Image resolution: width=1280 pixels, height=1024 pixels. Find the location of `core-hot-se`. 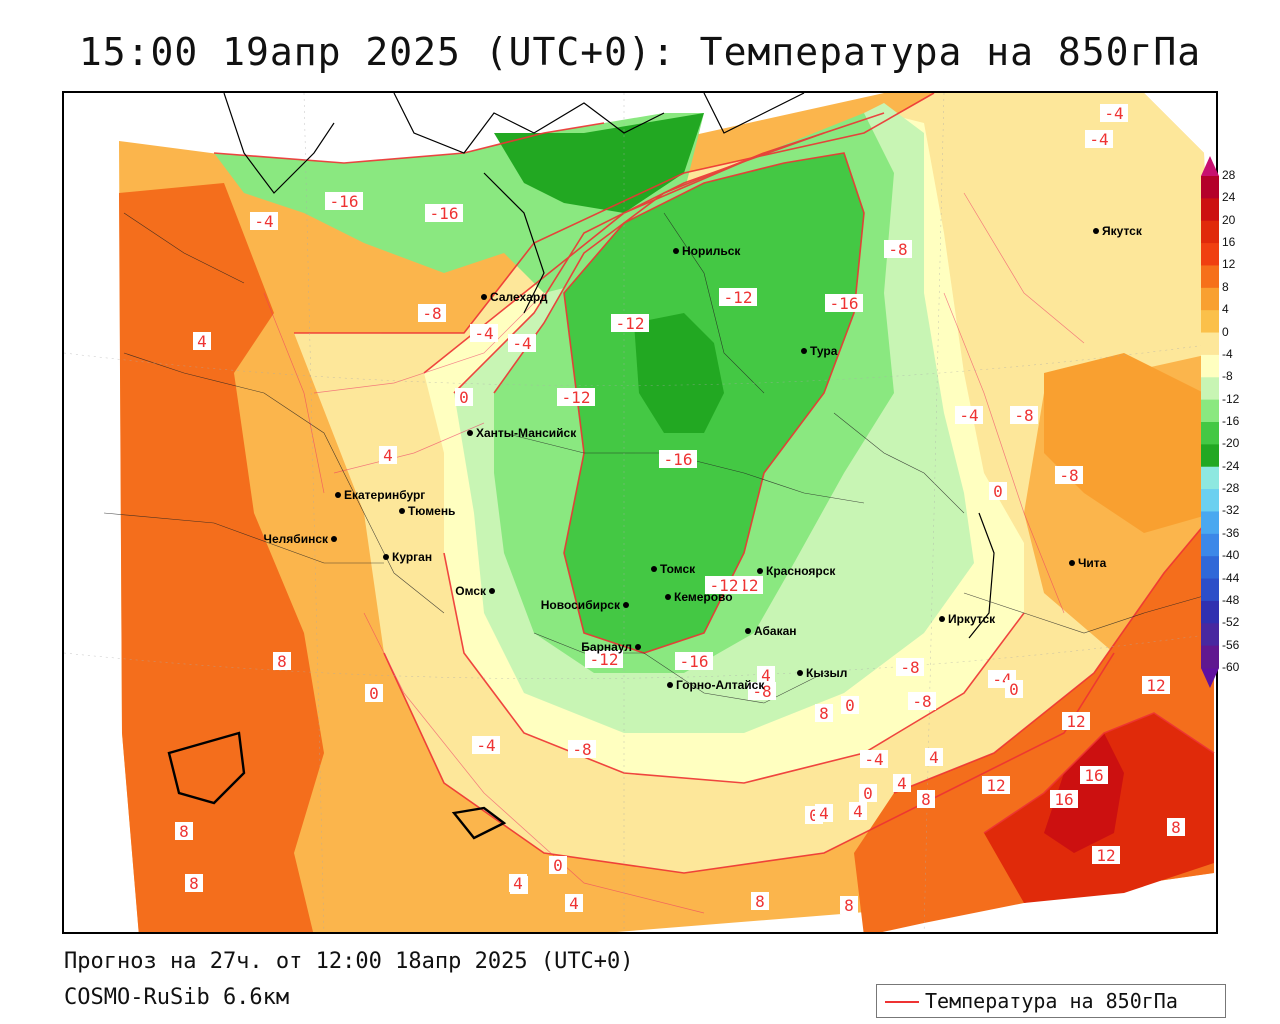

core-hot-se is located at coordinates (1084, 793).